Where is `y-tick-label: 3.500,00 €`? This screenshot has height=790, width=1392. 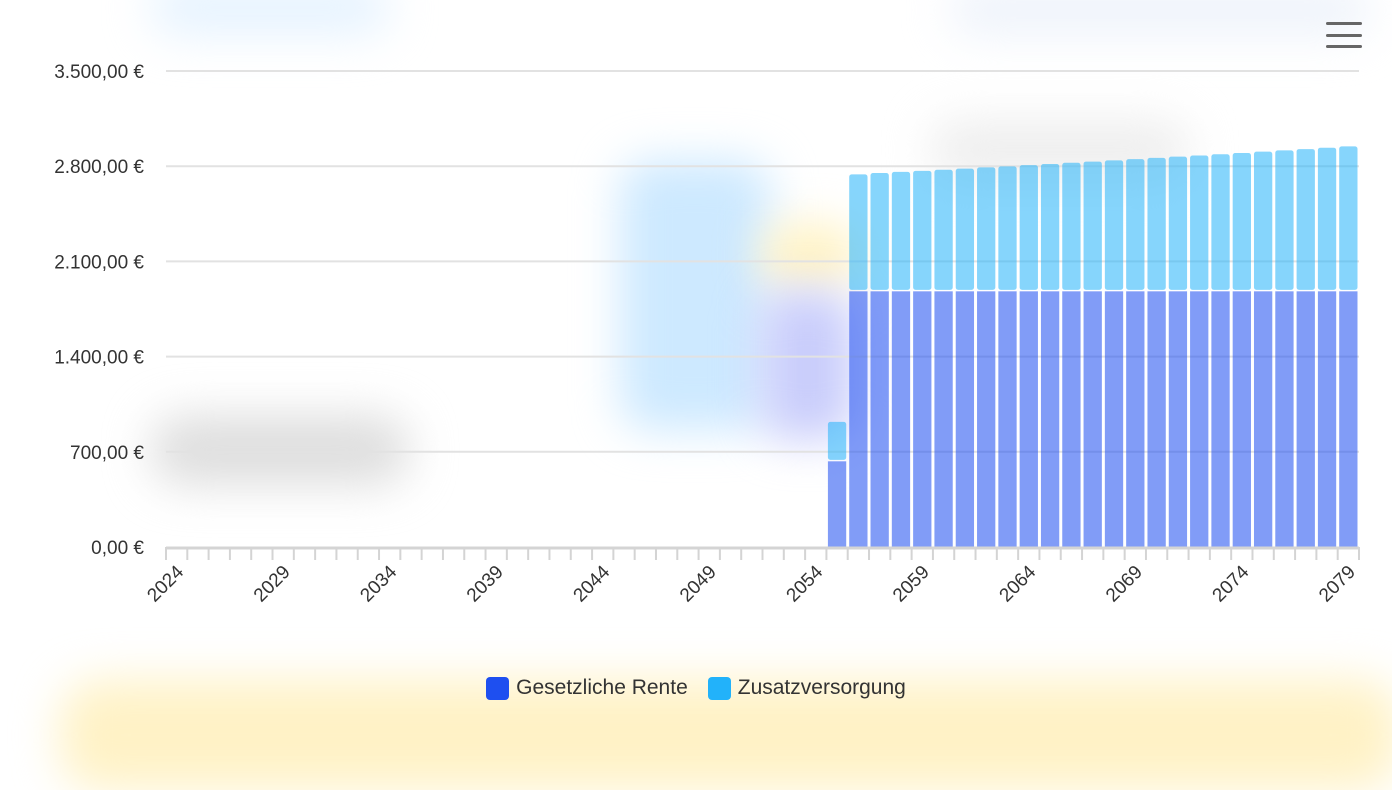 y-tick-label: 3.500,00 € is located at coordinates (99, 72).